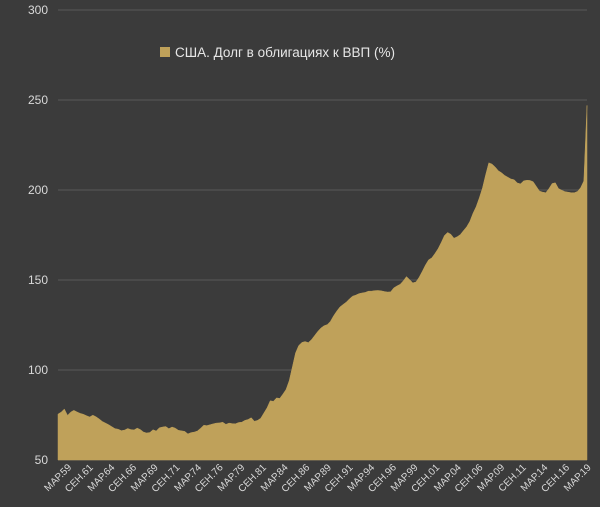 This screenshot has height=507, width=600. Describe the element at coordinates (38, 280) in the screenshot. I see `y-tick-label: 150` at that location.